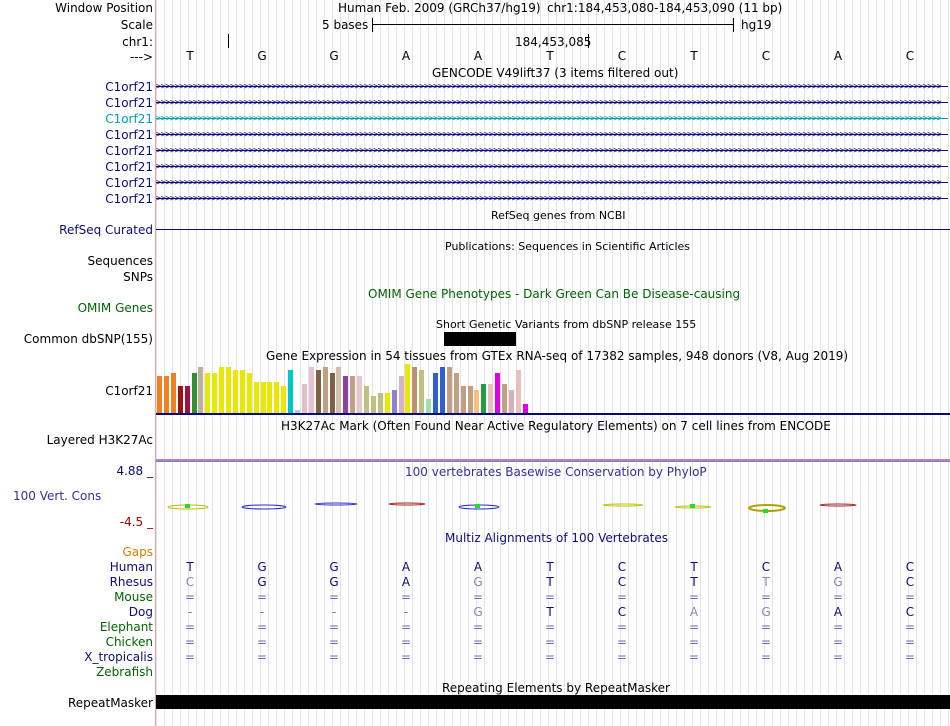 Image resolution: width=950 pixels, height=726 pixels. What do you see at coordinates (106, 230) in the screenshot?
I see `refseq-label: RefSeq Curated` at bounding box center [106, 230].